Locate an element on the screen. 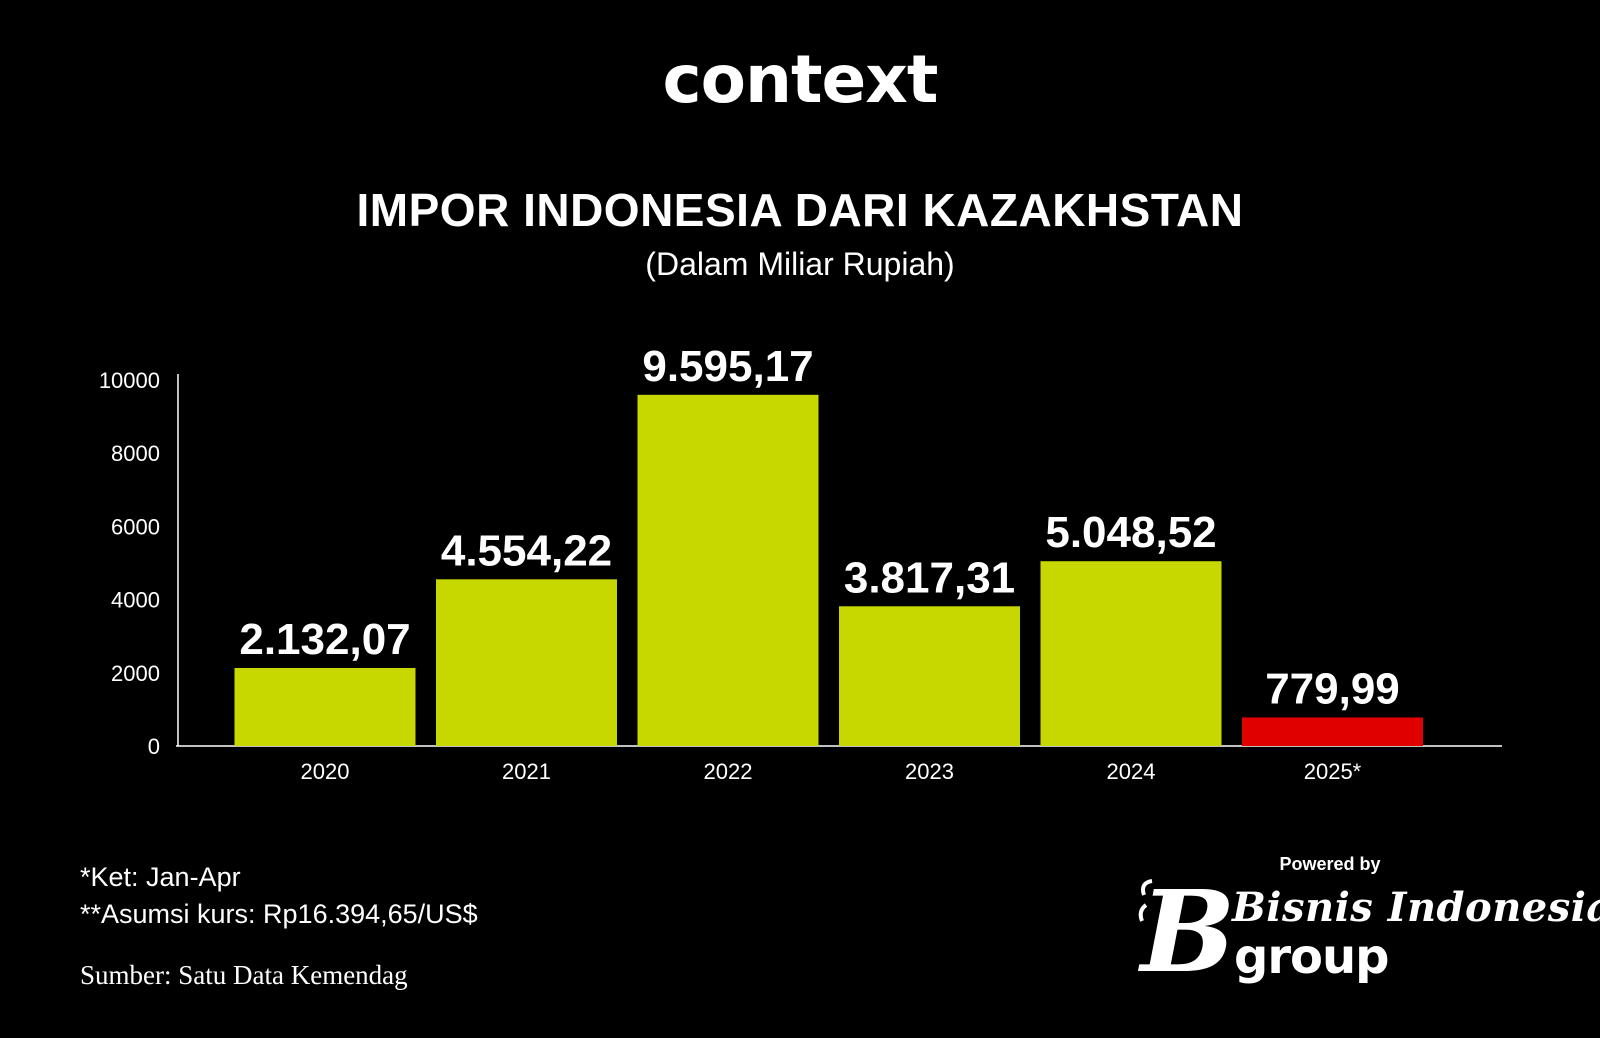 The width and height of the screenshot is (1600, 1038). note-exchange-rate: **Asumsi kurs: Rp16.394,65/US$ is located at coordinates (279, 914).